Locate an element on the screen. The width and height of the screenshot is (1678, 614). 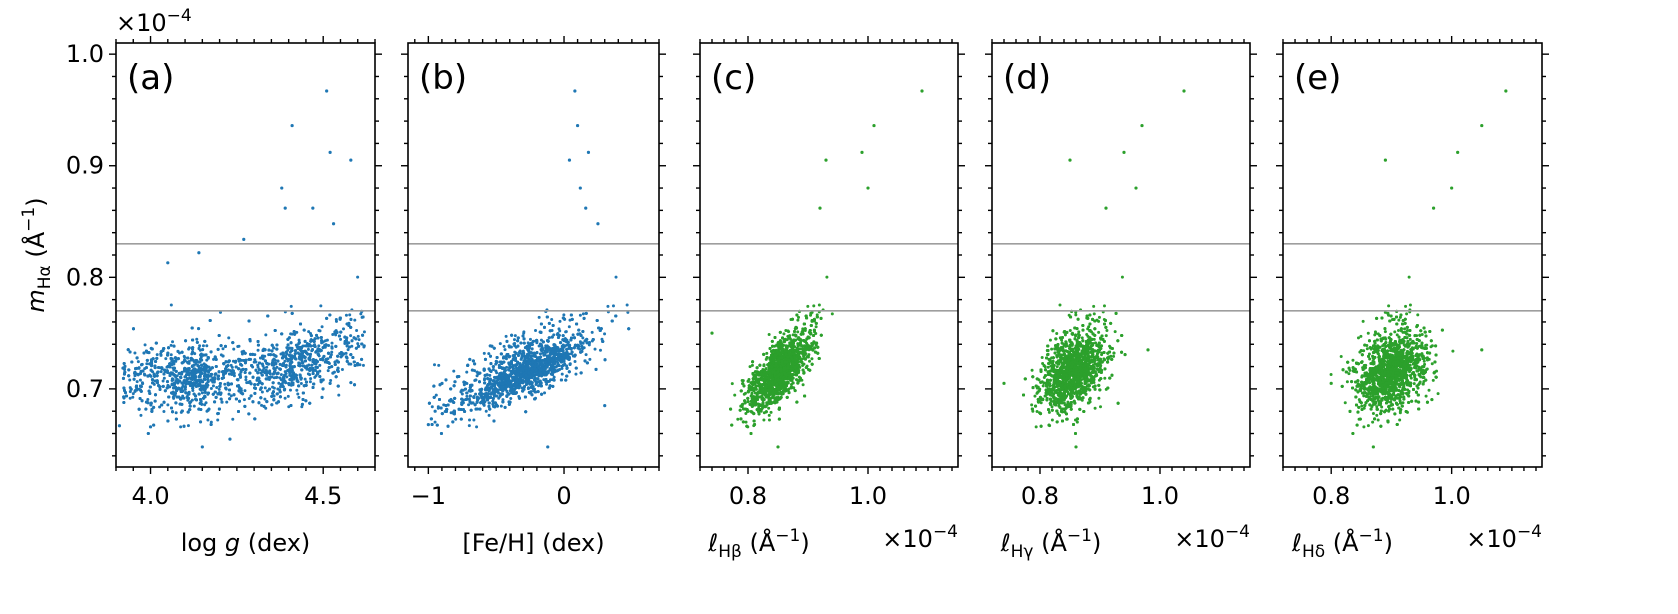
axes-frame is located at coordinates (245, 255).